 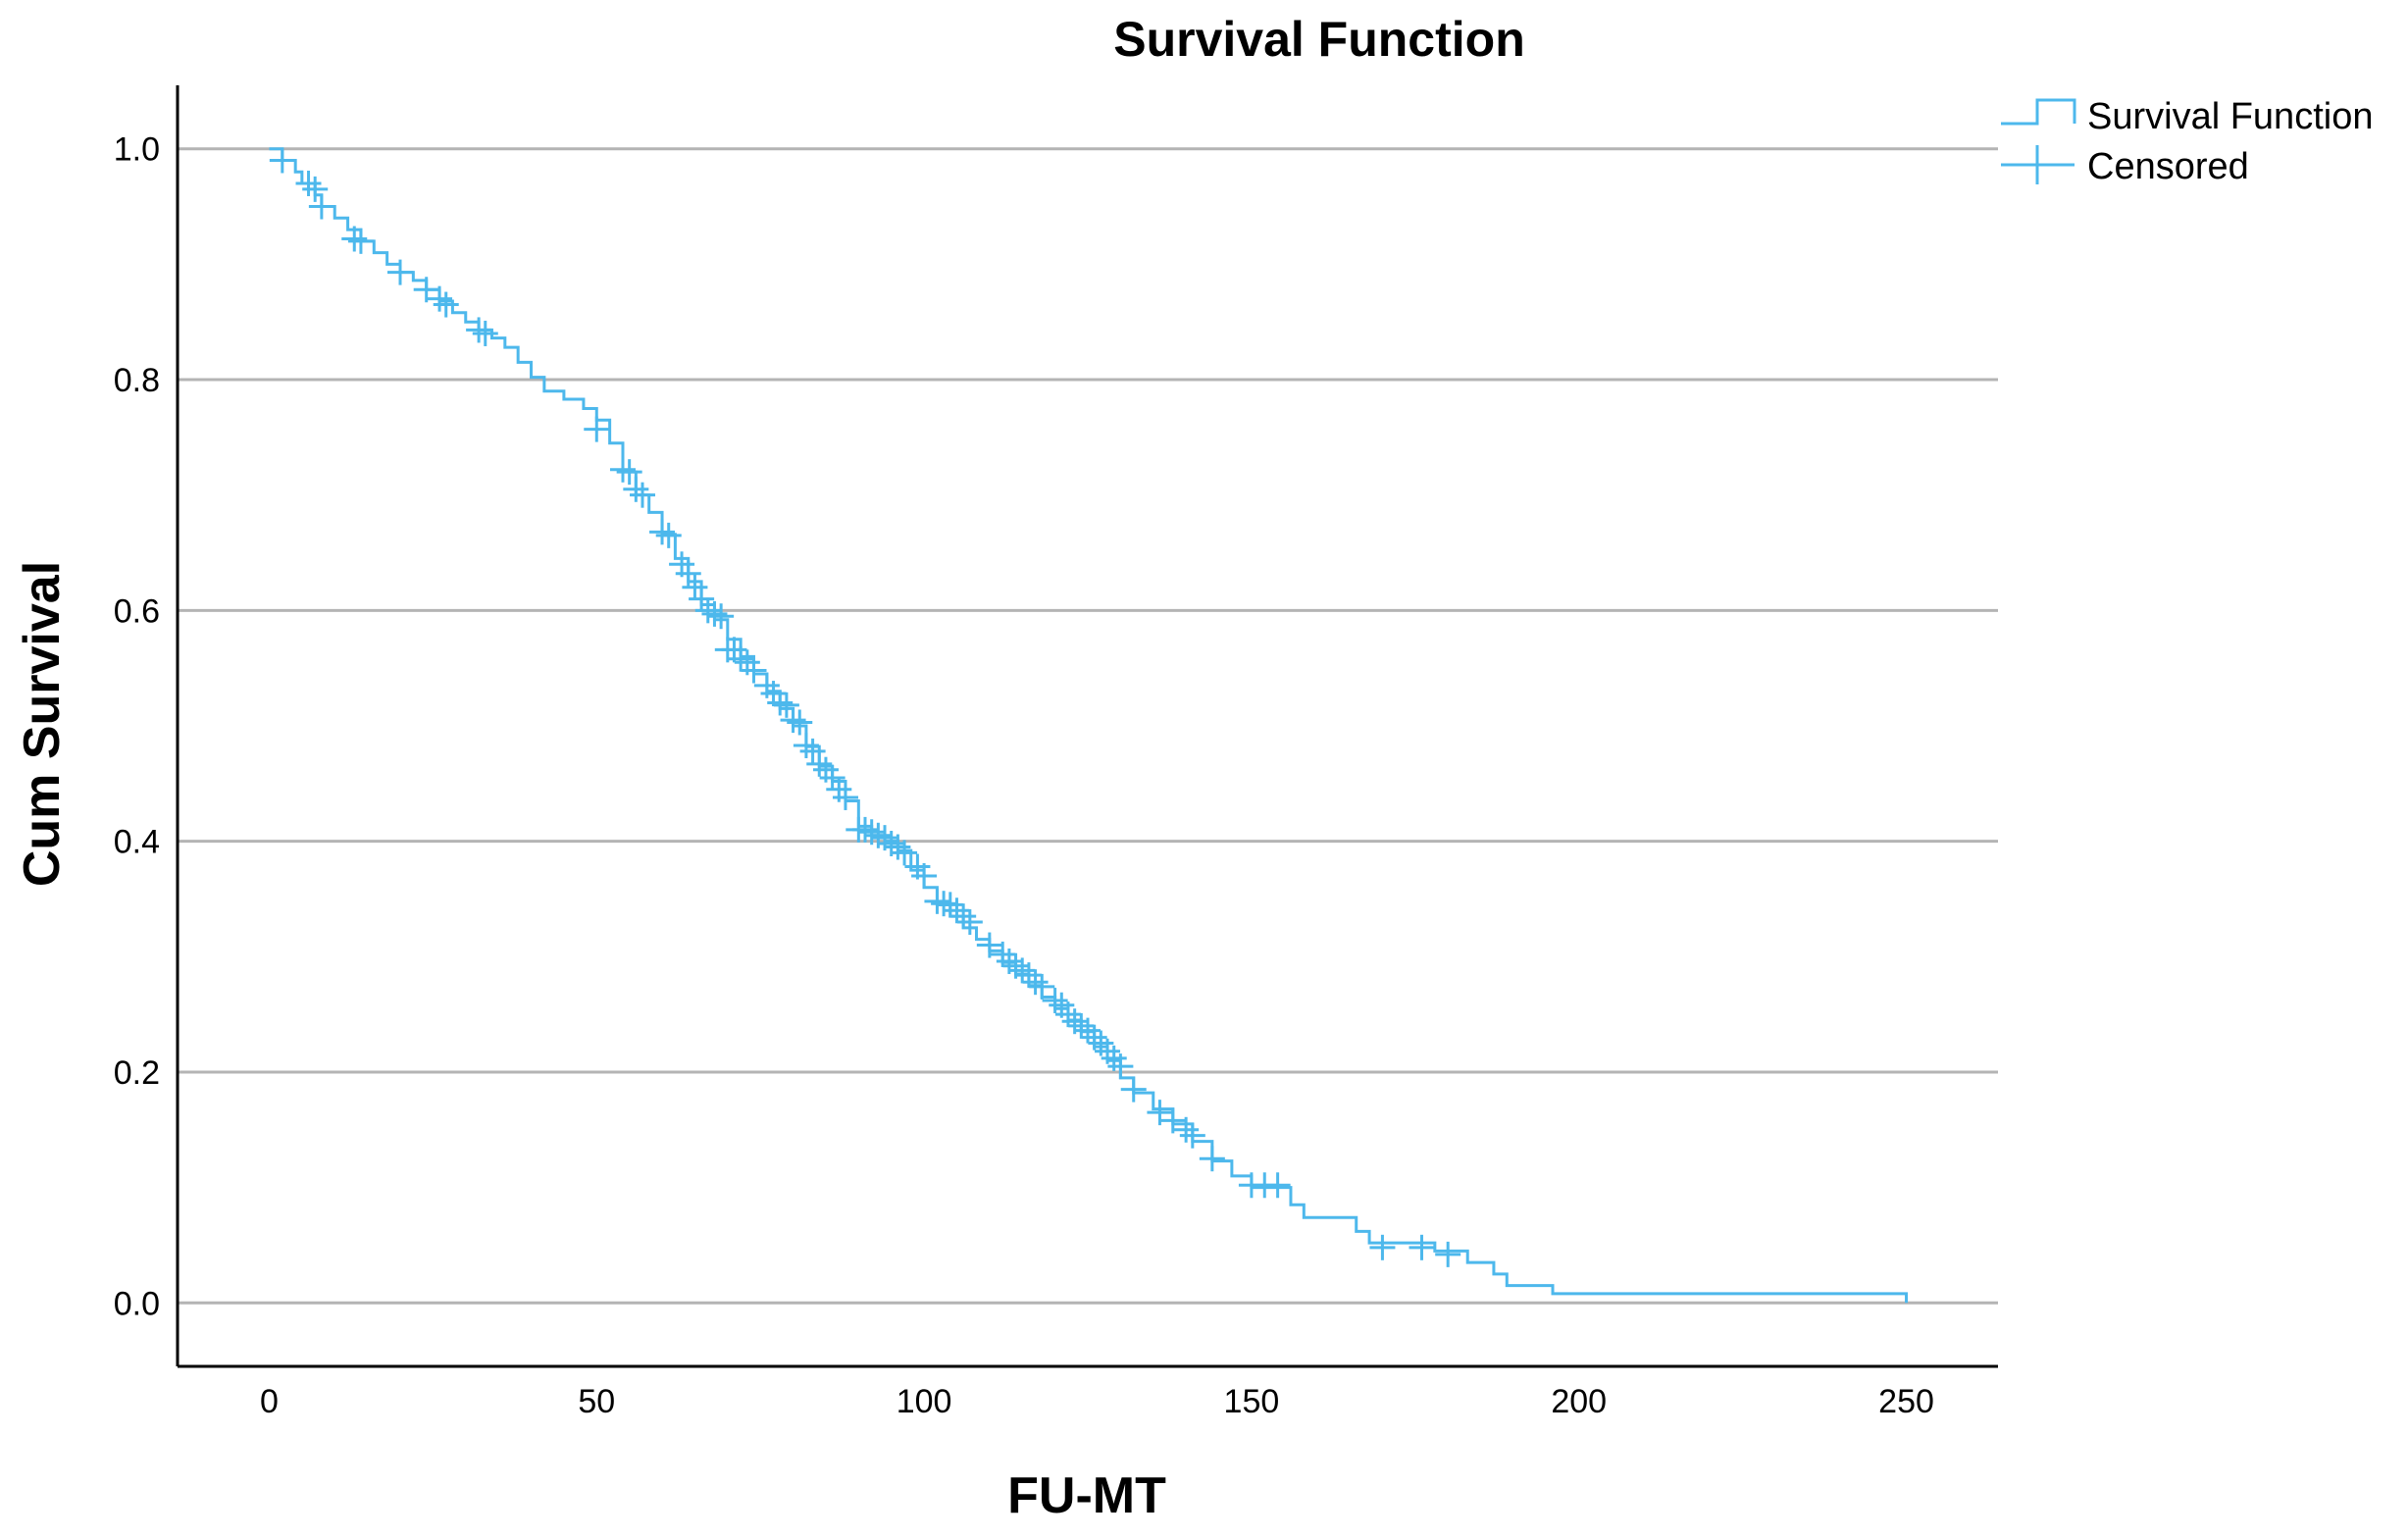 I want to click on y-tick-label: 0.2, so click(x=137, y=1073).